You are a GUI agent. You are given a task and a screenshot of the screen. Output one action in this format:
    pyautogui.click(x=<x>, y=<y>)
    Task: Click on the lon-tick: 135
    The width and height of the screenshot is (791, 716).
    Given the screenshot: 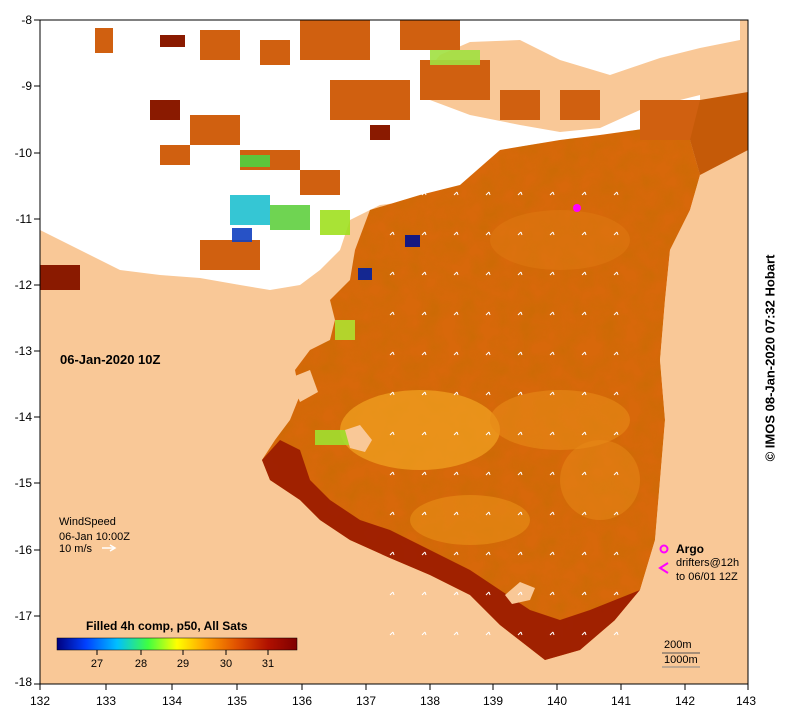 What is the action you would take?
    pyautogui.click(x=237, y=701)
    